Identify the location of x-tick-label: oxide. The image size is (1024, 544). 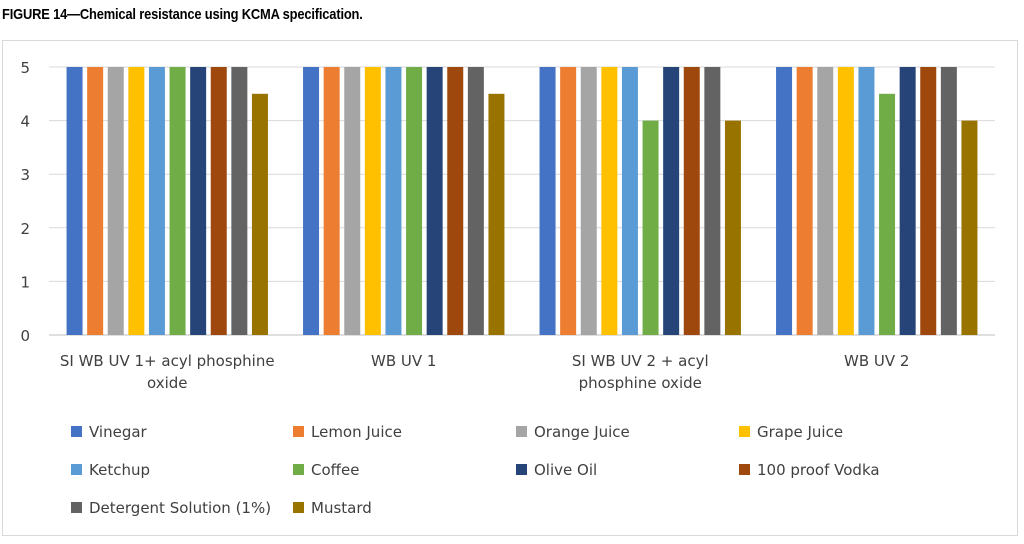
(167, 383).